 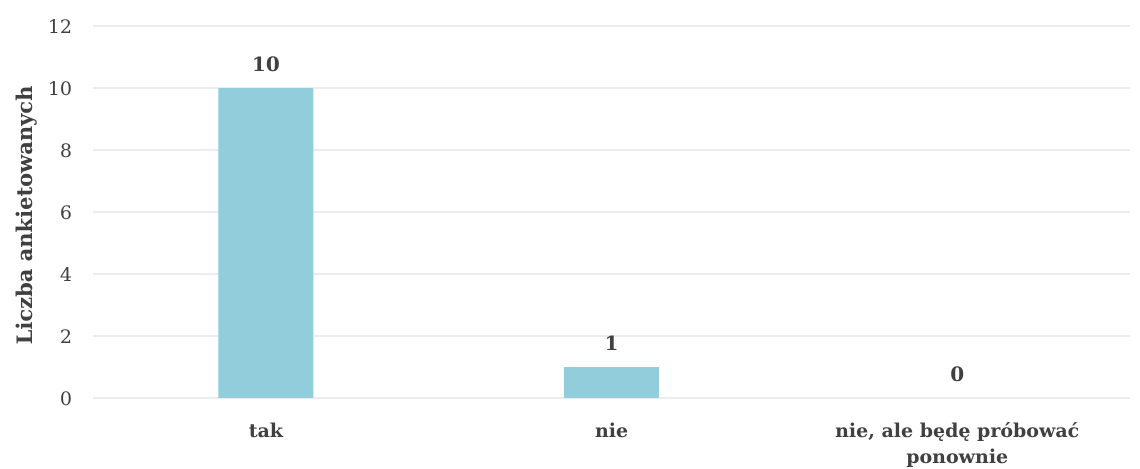 I want to click on x-axis-category-labels: tak nie nie, ale będę próbować ponownie, so click(x=664, y=444).